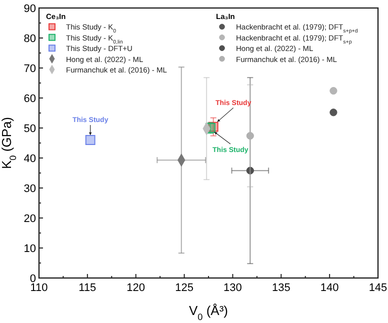 This screenshot has width=388, height=323. Describe the element at coordinates (30, 39) in the screenshot. I see `y-tick-label: 80` at that location.